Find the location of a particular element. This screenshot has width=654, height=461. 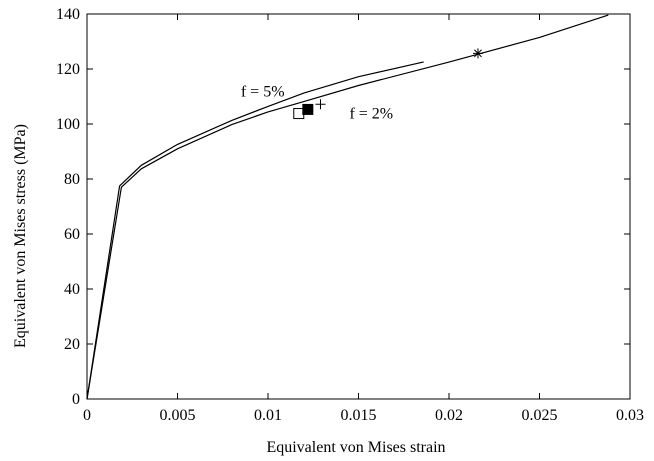

marker-layer is located at coordinates (388, 84).